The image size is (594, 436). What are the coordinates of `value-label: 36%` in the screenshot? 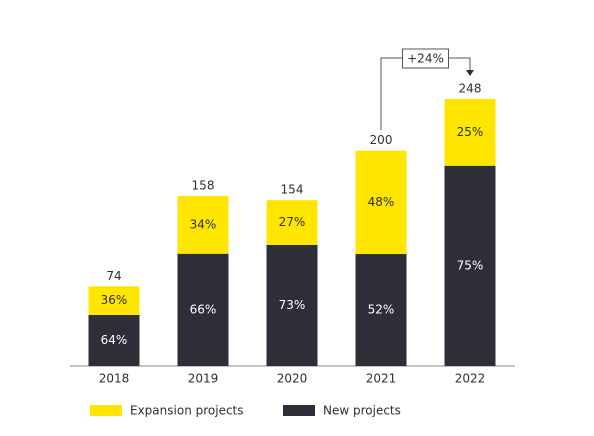 It's located at (114, 300).